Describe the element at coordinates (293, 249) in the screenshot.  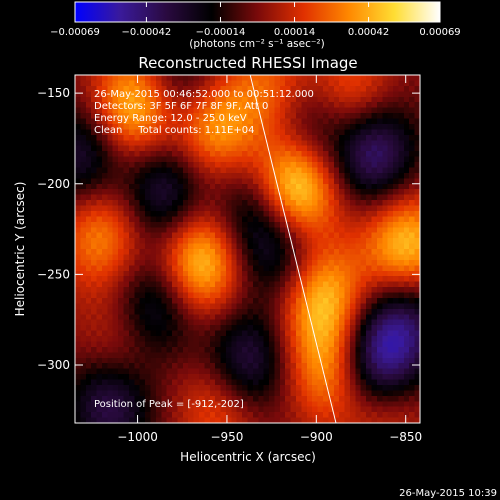
I see `solar-limb-line` at that location.